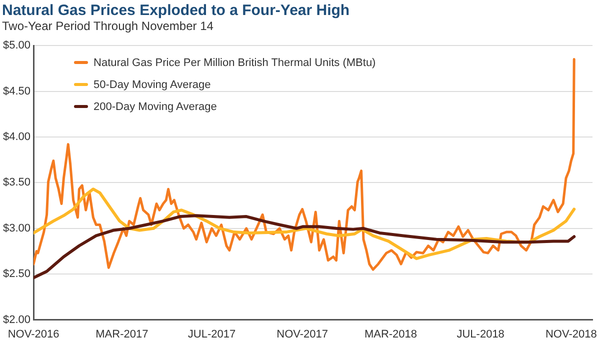  What do you see at coordinates (391, 334) in the screenshot?
I see `x-tick-label: MAR-2018` at bounding box center [391, 334].